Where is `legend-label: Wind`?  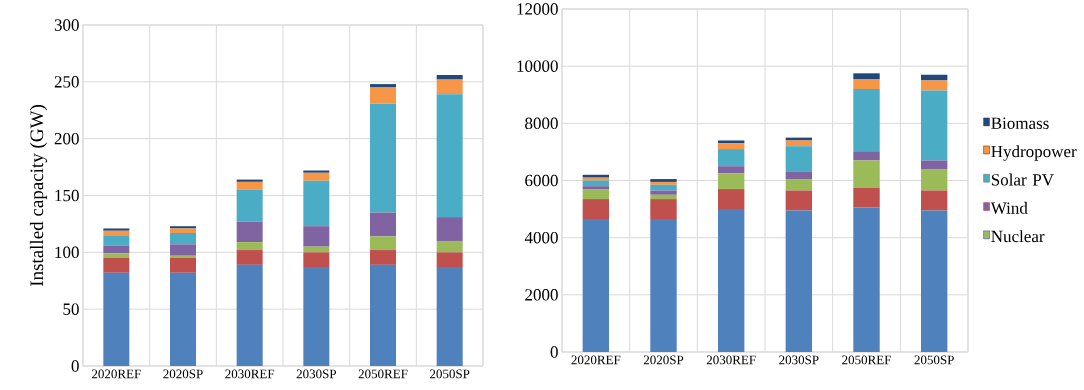 legend-label: Wind is located at coordinates (1009, 207).